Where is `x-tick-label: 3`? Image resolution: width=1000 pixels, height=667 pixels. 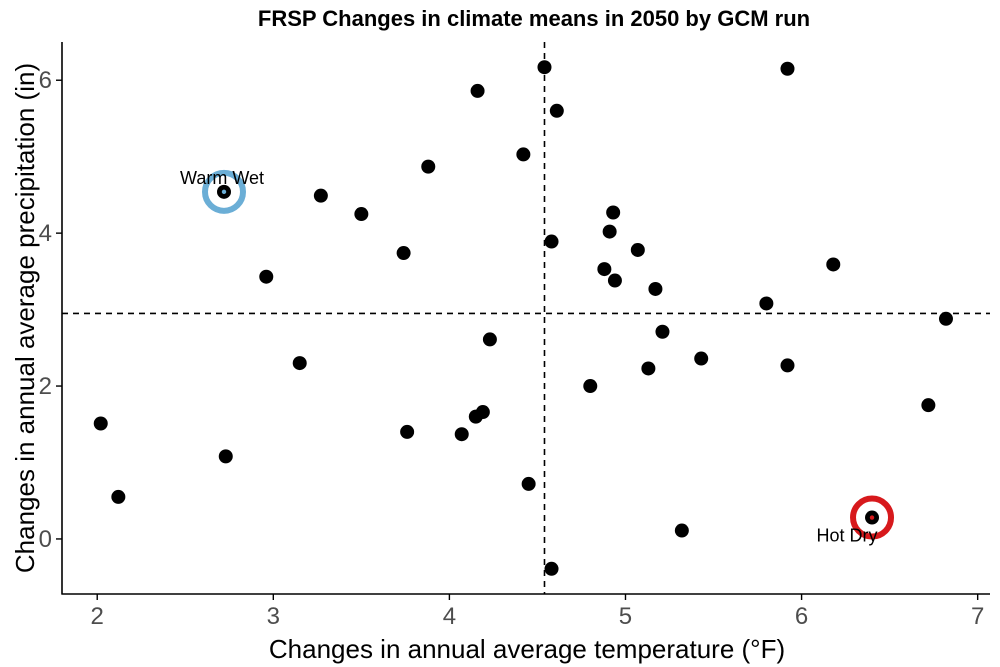 x-tick-label: 3 is located at coordinates (273, 616).